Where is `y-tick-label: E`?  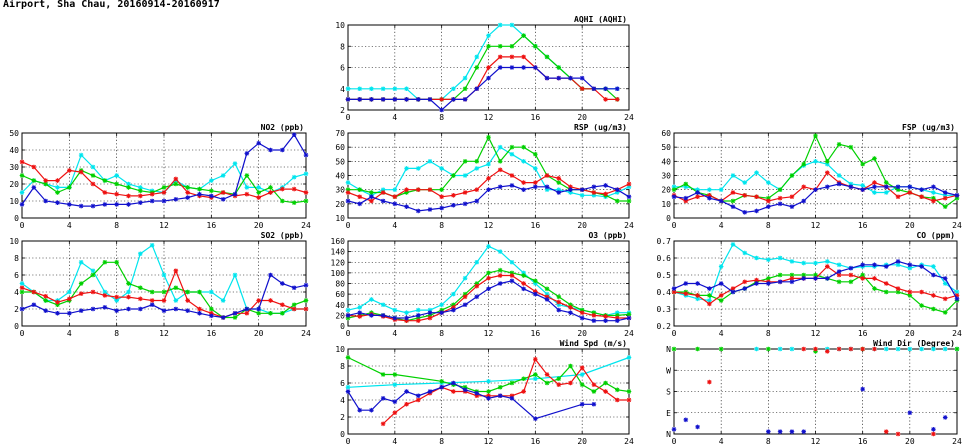 y-tick-label: E is located at coordinates (668, 413).